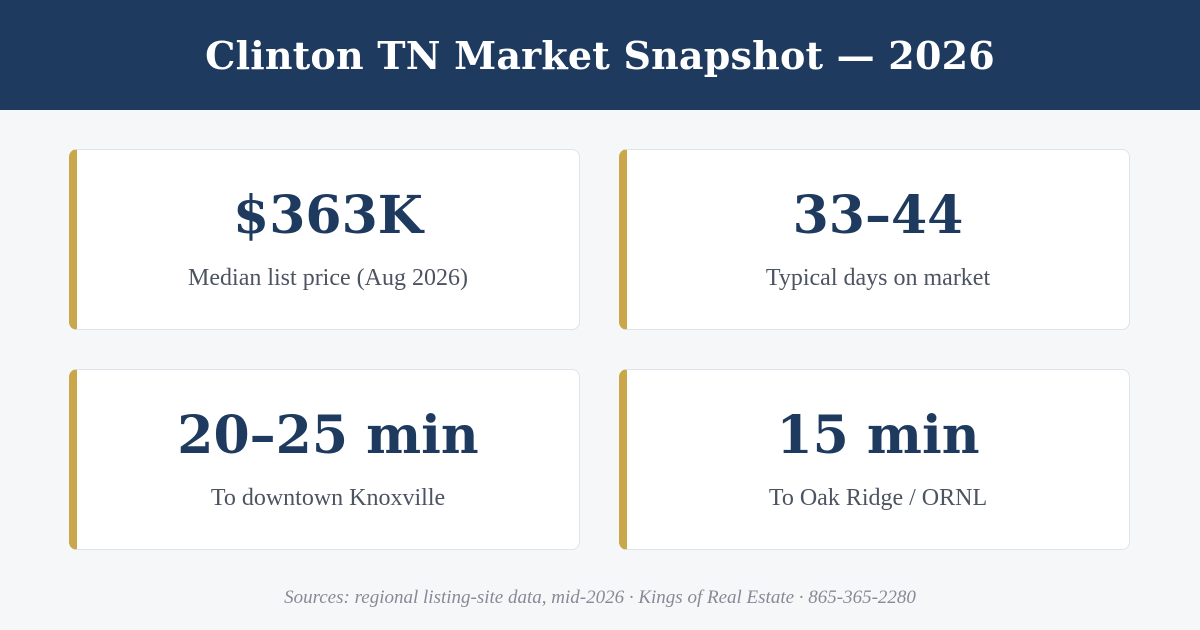  What do you see at coordinates (878, 435) in the screenshot?
I see `stat-value: 15 min` at bounding box center [878, 435].